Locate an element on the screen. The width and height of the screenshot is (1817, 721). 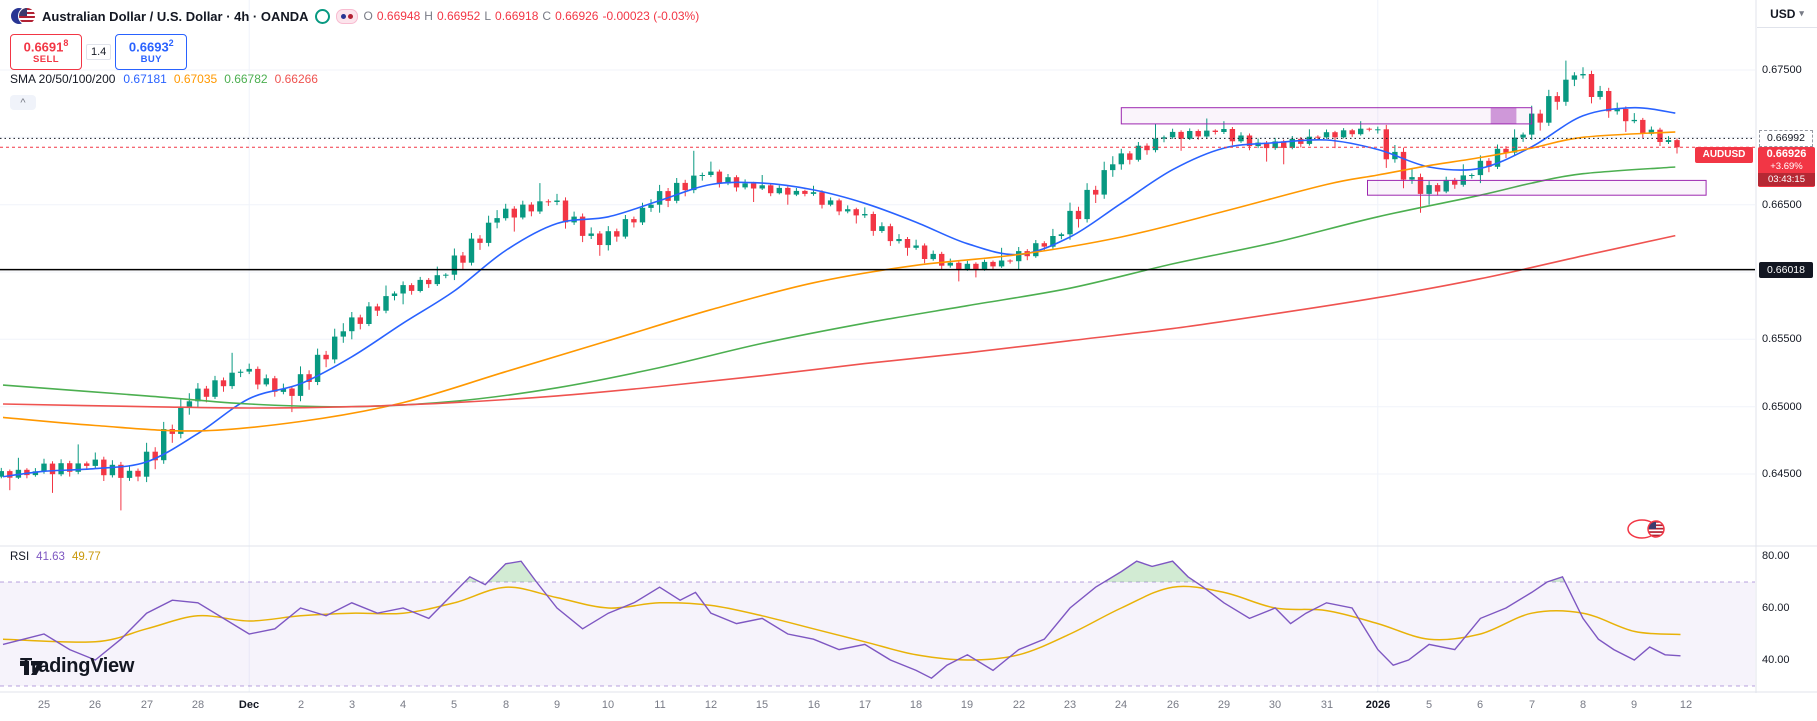
rsi-ma-value: 49.77 is located at coordinates (86, 557).